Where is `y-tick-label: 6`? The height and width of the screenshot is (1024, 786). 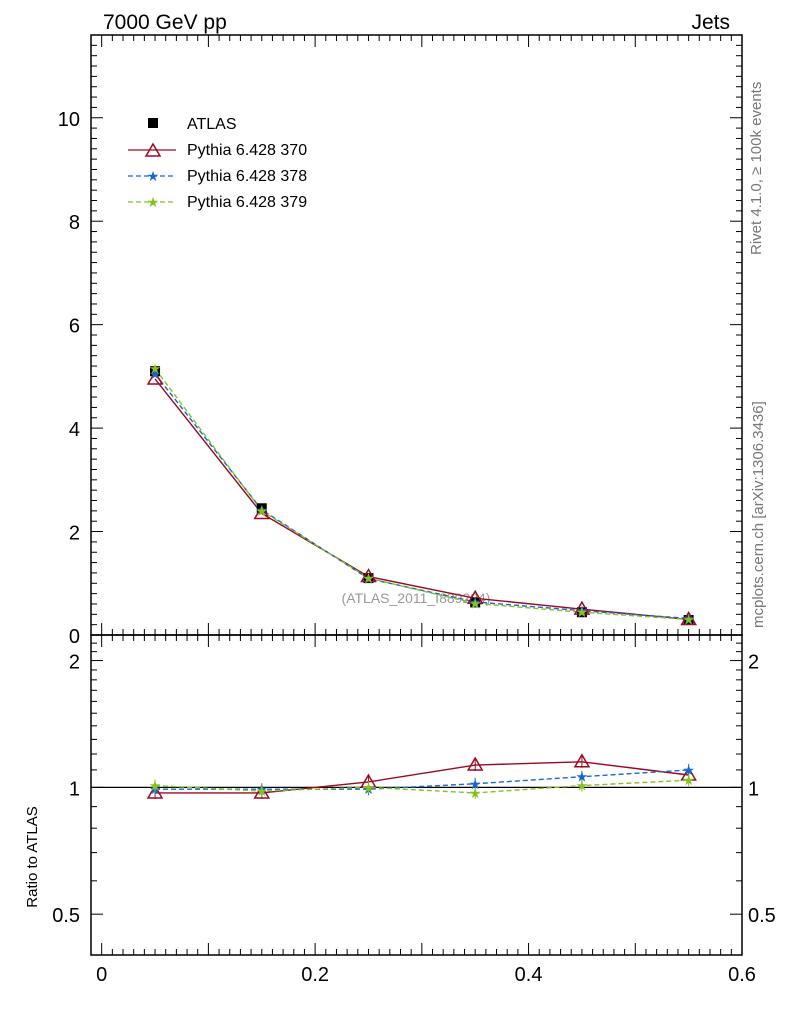 y-tick-label: 6 is located at coordinates (74, 327).